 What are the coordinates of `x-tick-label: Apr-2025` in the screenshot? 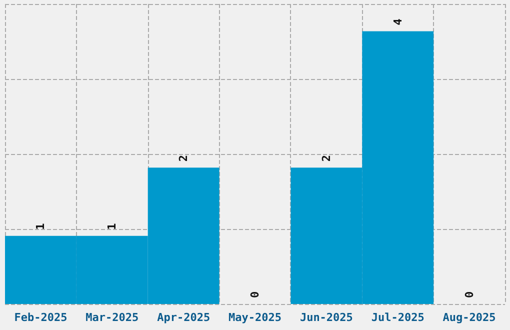 It's located at (183, 317).